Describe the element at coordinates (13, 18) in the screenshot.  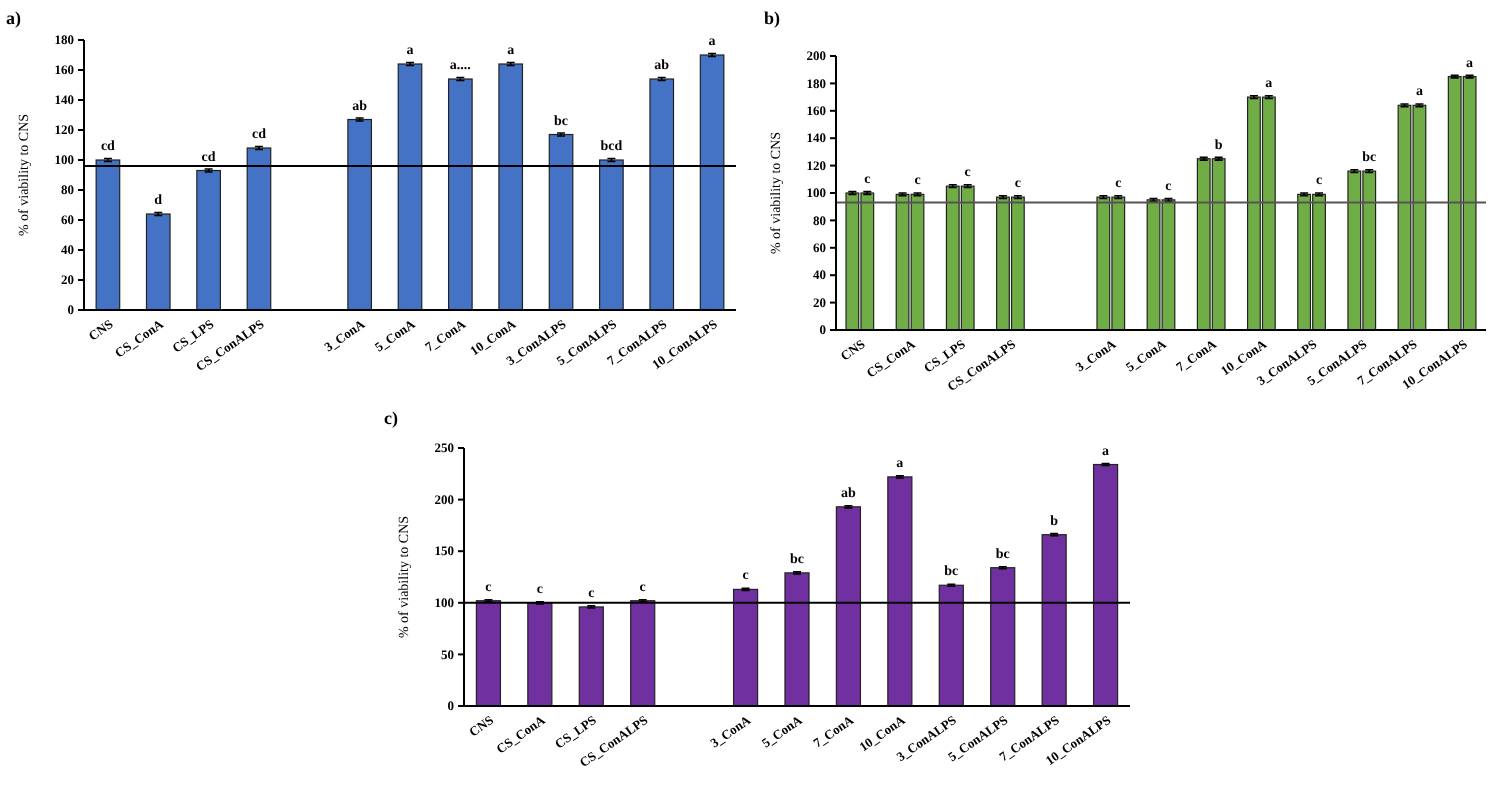
I see `chart-title: a)` at that location.